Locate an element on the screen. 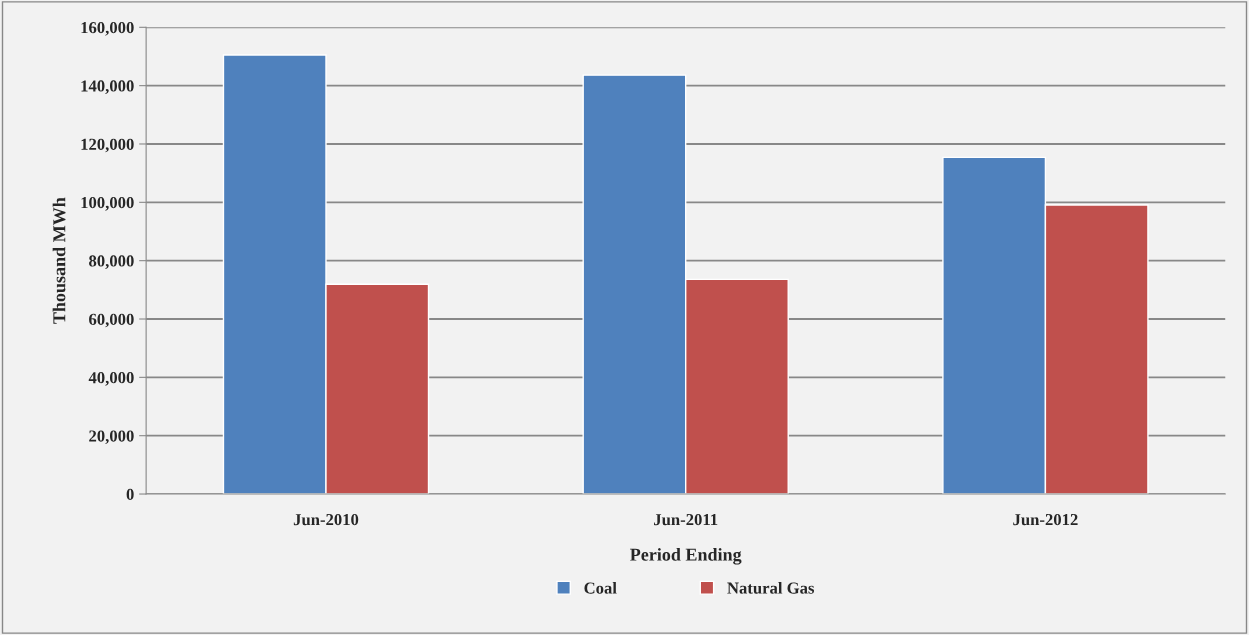 This screenshot has height=635, width=1249. legend-label: Coal is located at coordinates (600, 587).